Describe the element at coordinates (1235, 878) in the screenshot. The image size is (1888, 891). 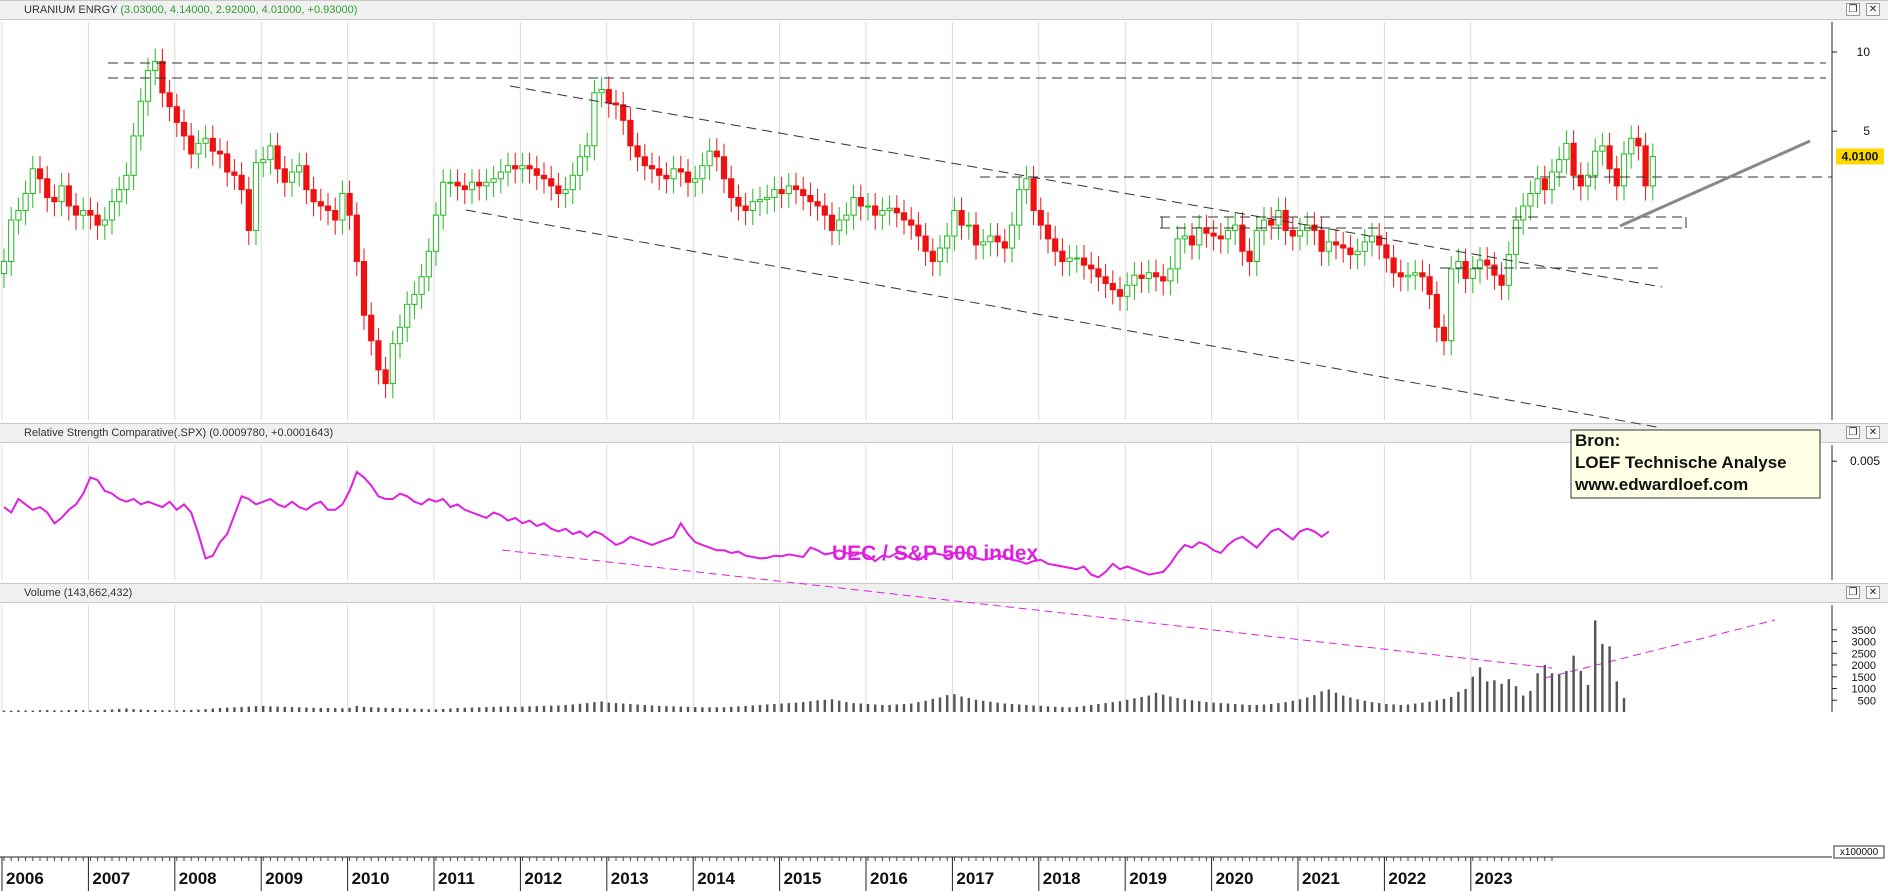
I see `x-tick-label: 2020` at that location.